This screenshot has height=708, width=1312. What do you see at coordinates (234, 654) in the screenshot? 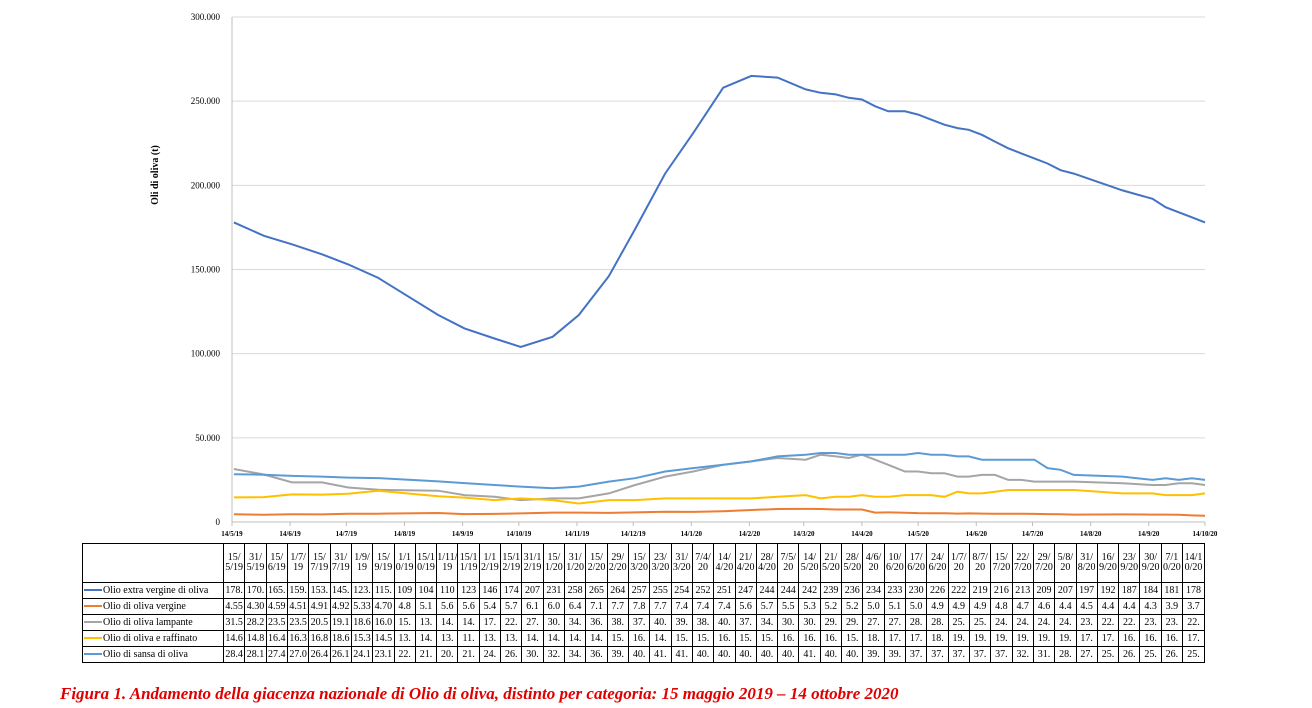
I see `table-cell: 28.4` at bounding box center [234, 654].